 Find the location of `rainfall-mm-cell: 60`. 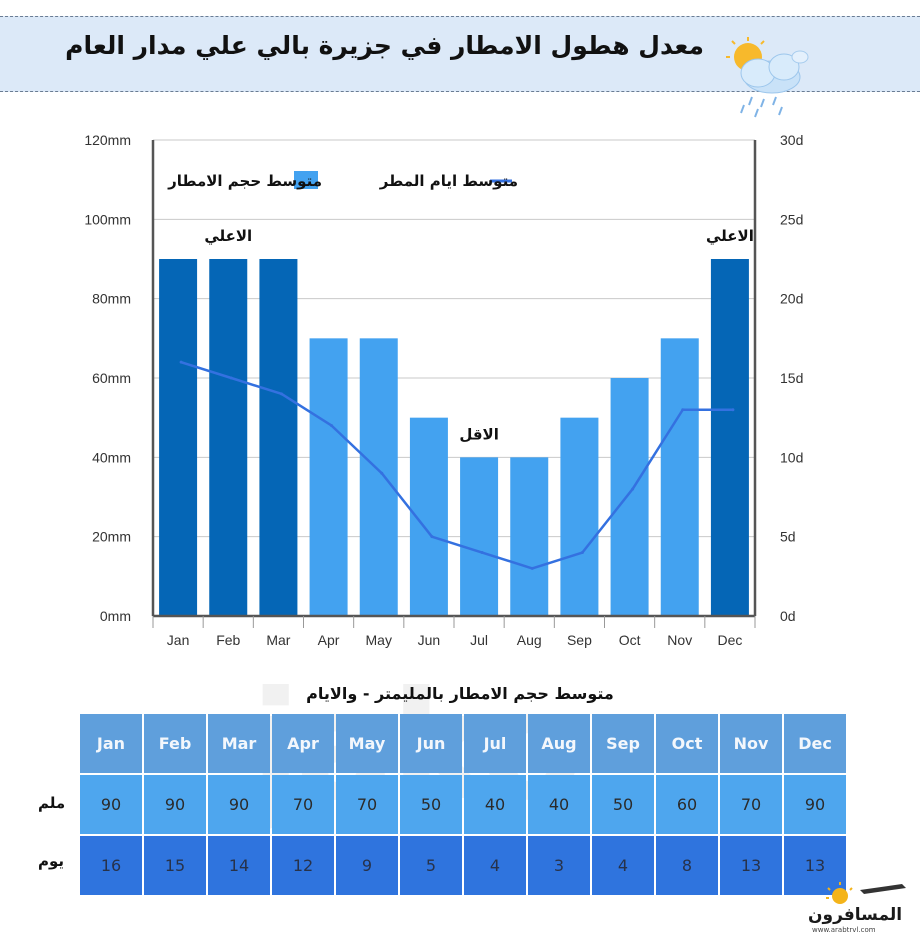

rainfall-mm-cell: 60 is located at coordinates (687, 804).